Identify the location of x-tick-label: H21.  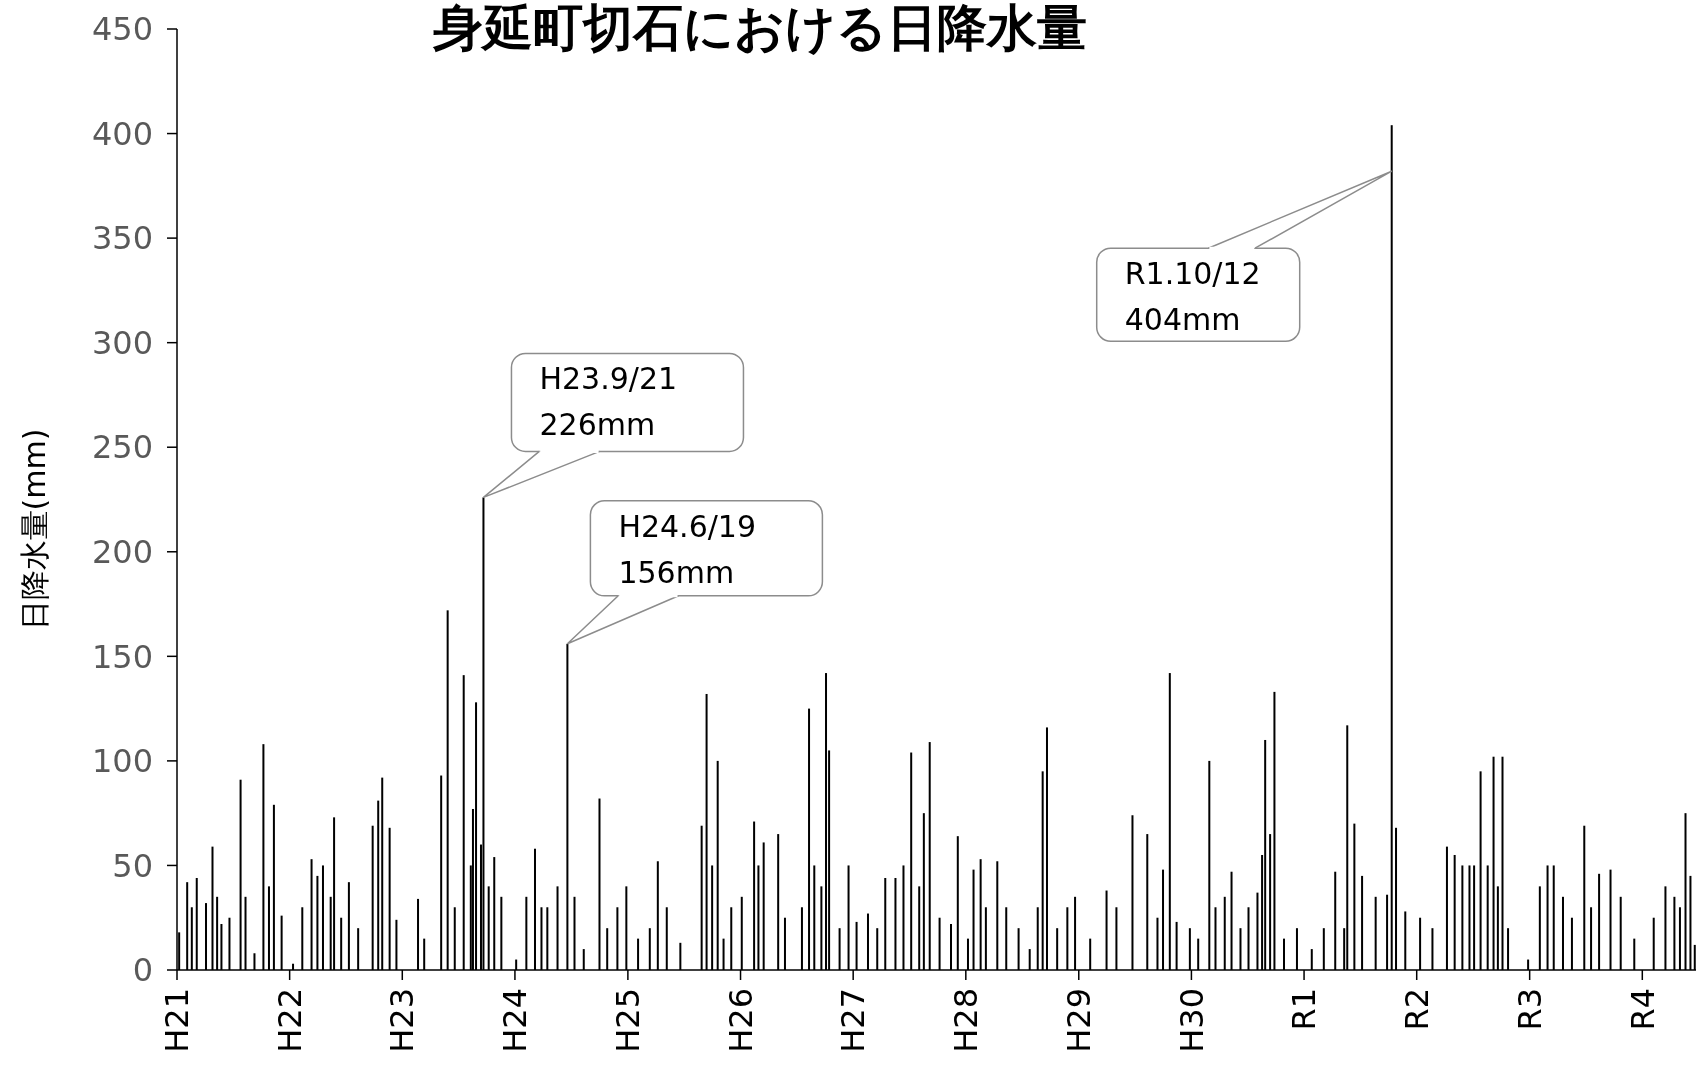
(177, 1020).